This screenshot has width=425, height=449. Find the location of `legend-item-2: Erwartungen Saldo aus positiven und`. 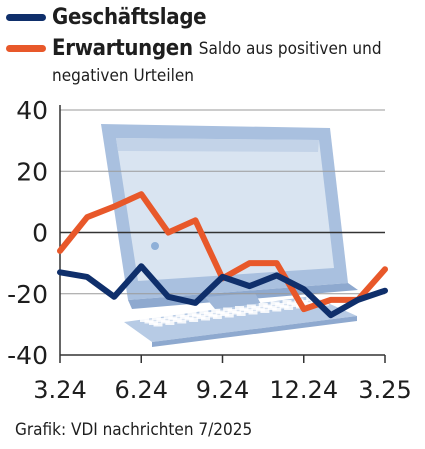

legend-item-2: Erwartungen Saldo aus positiven und is located at coordinates (194, 48).